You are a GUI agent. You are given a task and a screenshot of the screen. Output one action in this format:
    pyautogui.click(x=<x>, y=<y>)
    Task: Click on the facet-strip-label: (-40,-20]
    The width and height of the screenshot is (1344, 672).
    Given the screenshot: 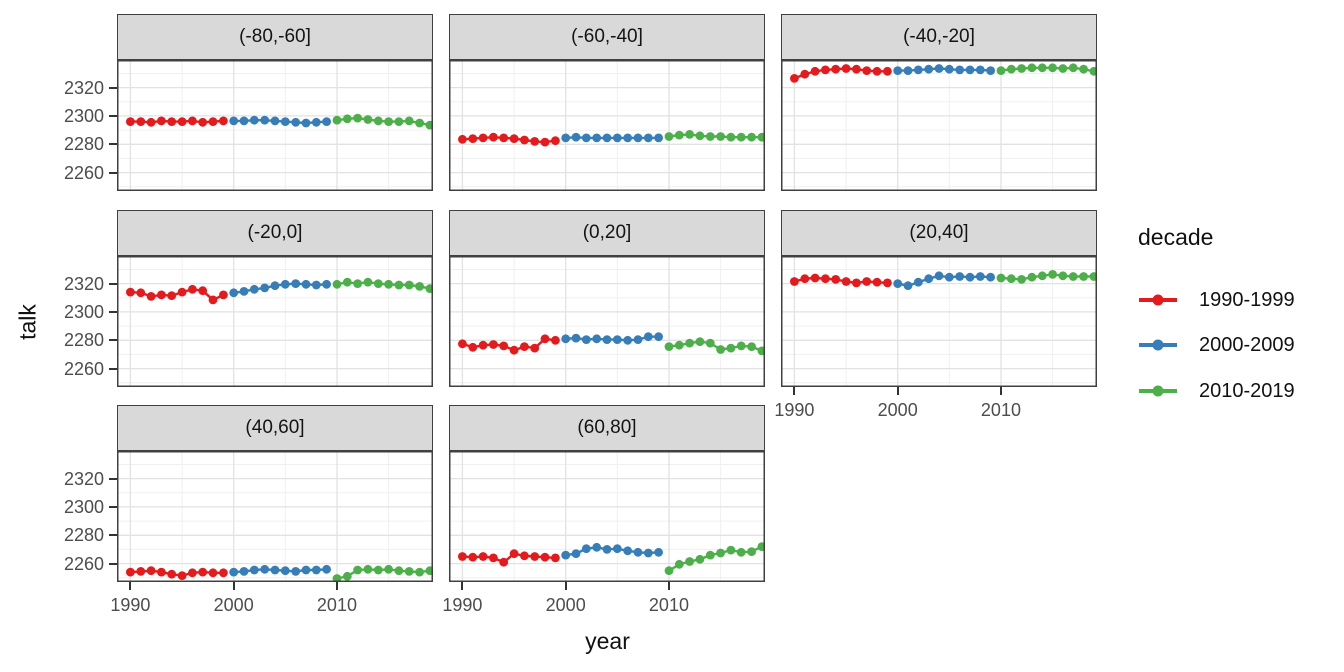 What is the action you would take?
    pyautogui.click(x=939, y=36)
    